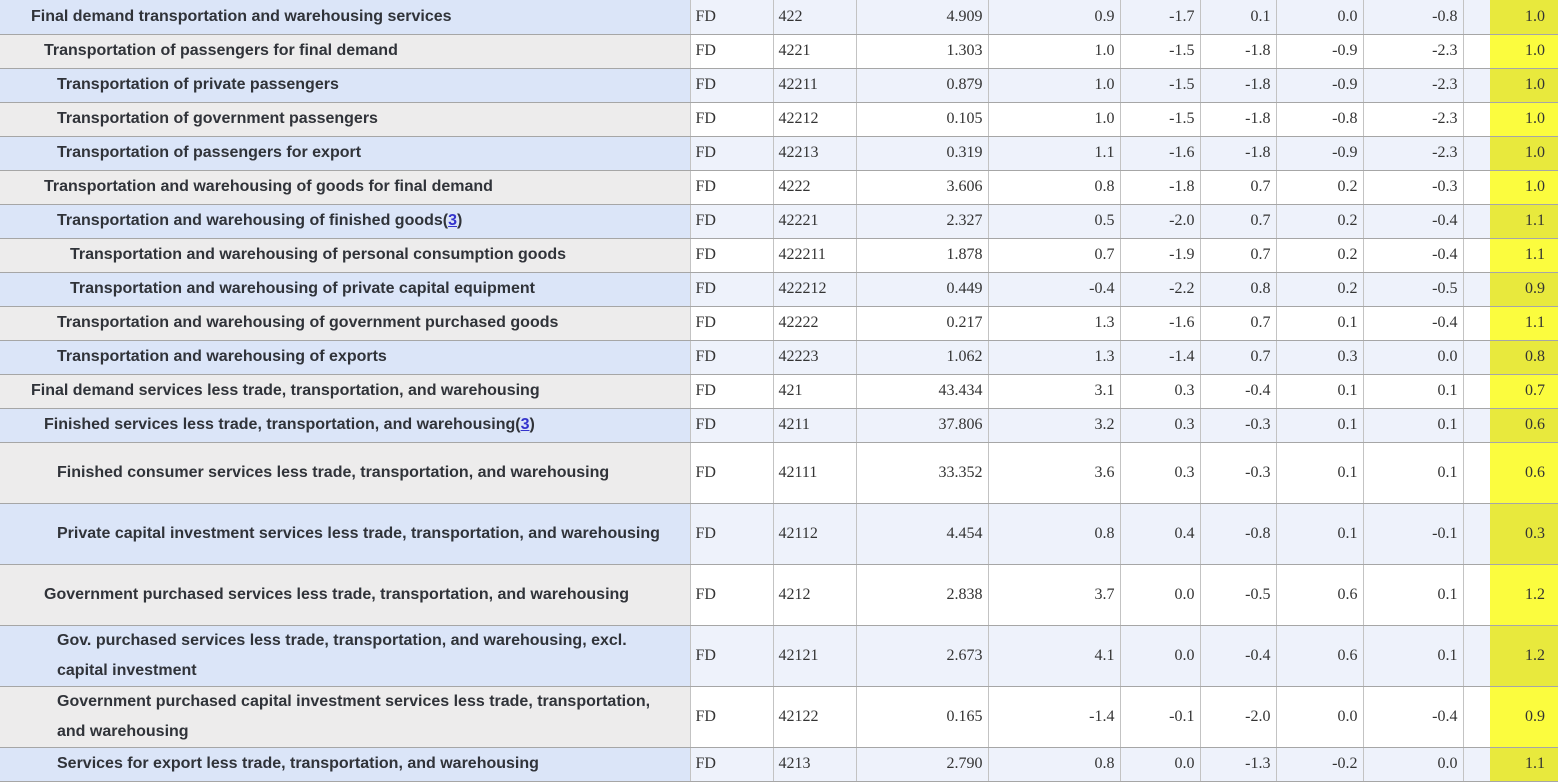 The height and width of the screenshot is (782, 1558). Describe the element at coordinates (922, 255) in the screenshot. I see `relative-importance-cell: 1.878` at that location.